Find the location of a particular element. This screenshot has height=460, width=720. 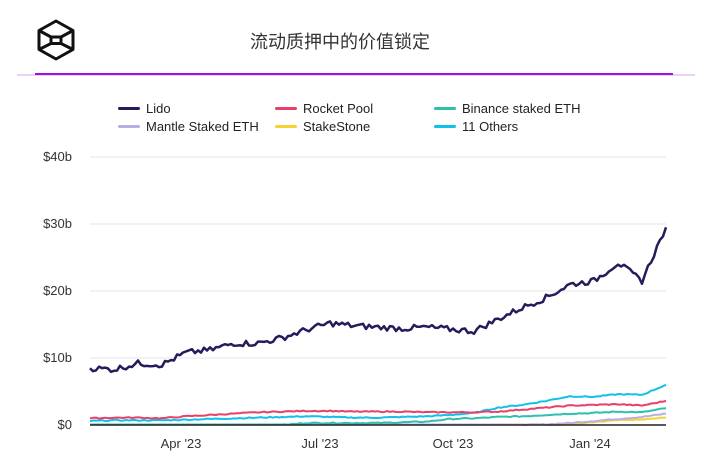

legend-item-stakestone: StakeStone is located at coordinates (322, 126).